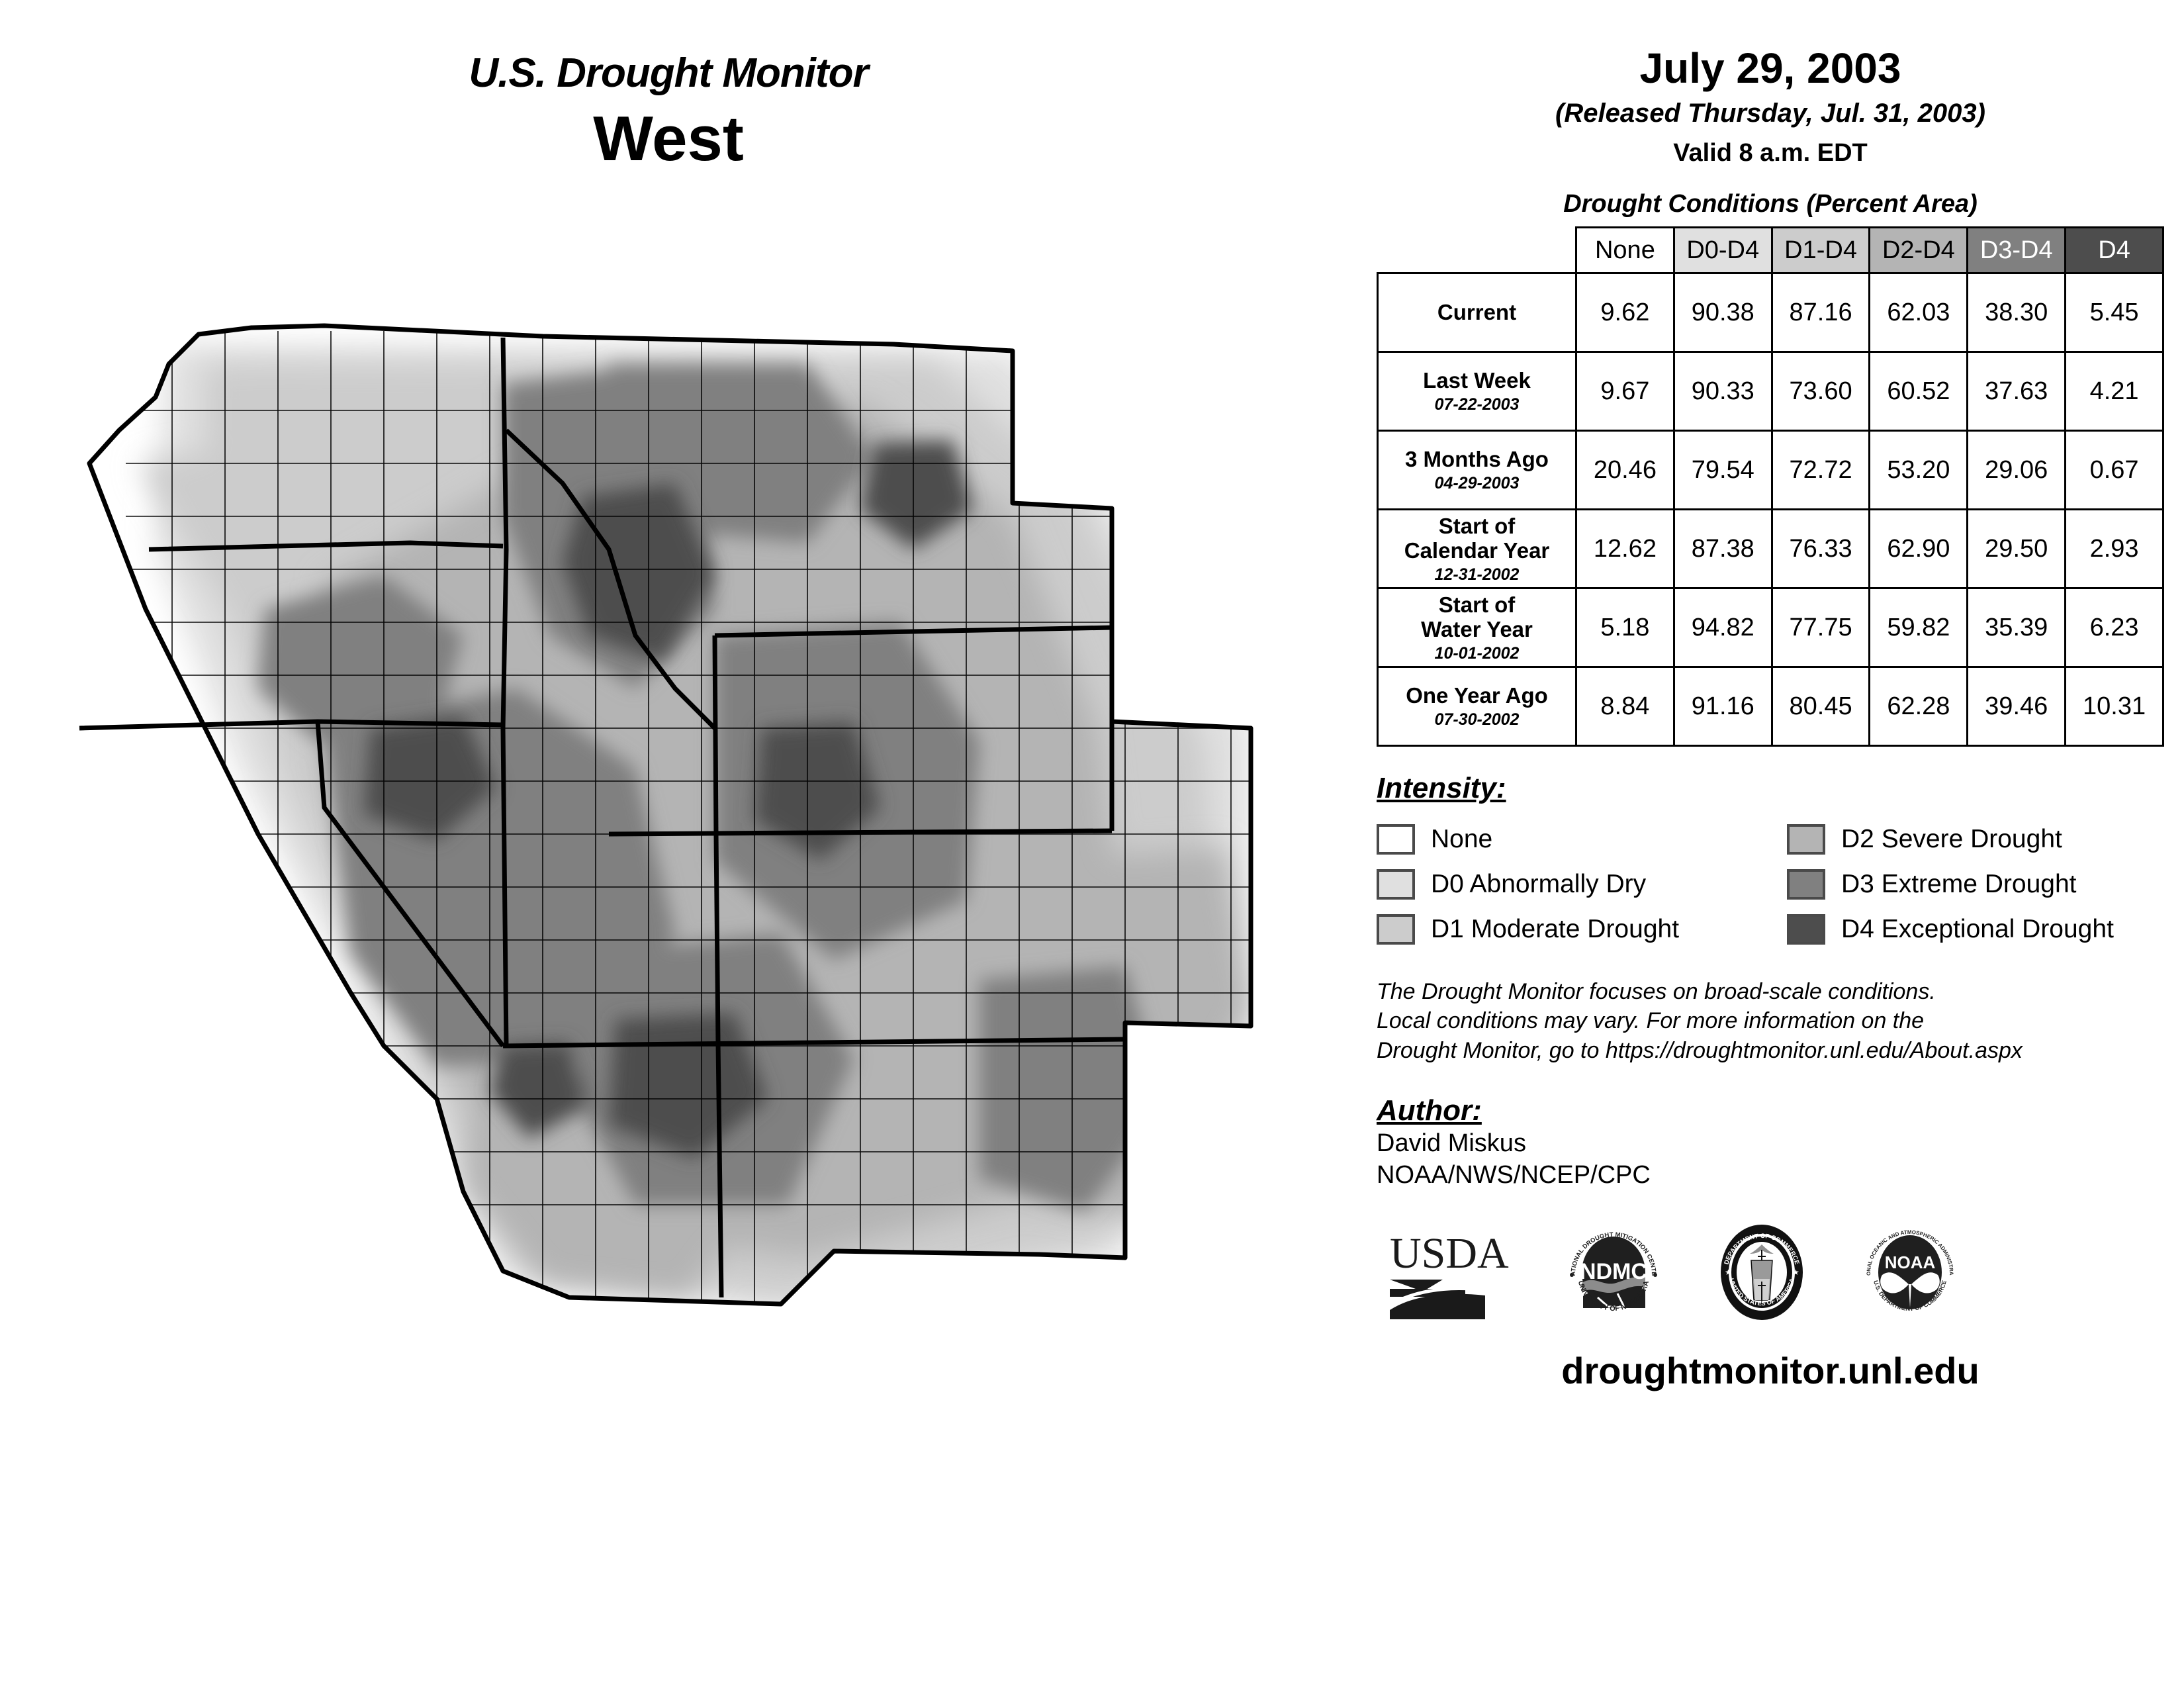  Describe the element at coordinates (1770, 68) in the screenshot. I see `report-date: July 29, 2003` at that location.